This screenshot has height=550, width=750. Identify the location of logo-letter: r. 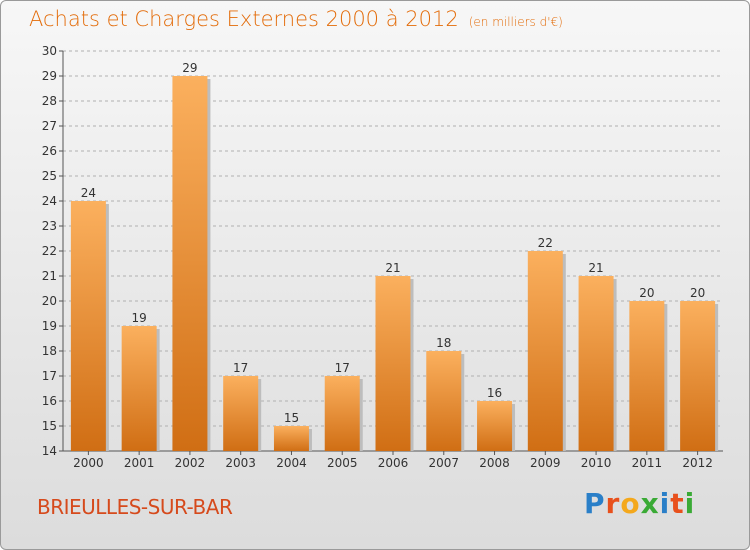
(613, 503).